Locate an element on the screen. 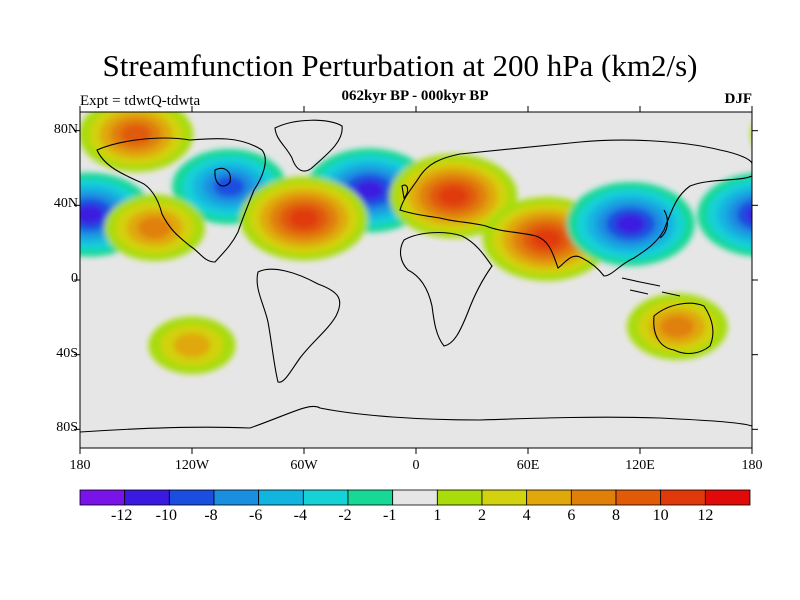  chart-subtitle: 062kyr BP - 000kyr BP is located at coordinates (415, 96).